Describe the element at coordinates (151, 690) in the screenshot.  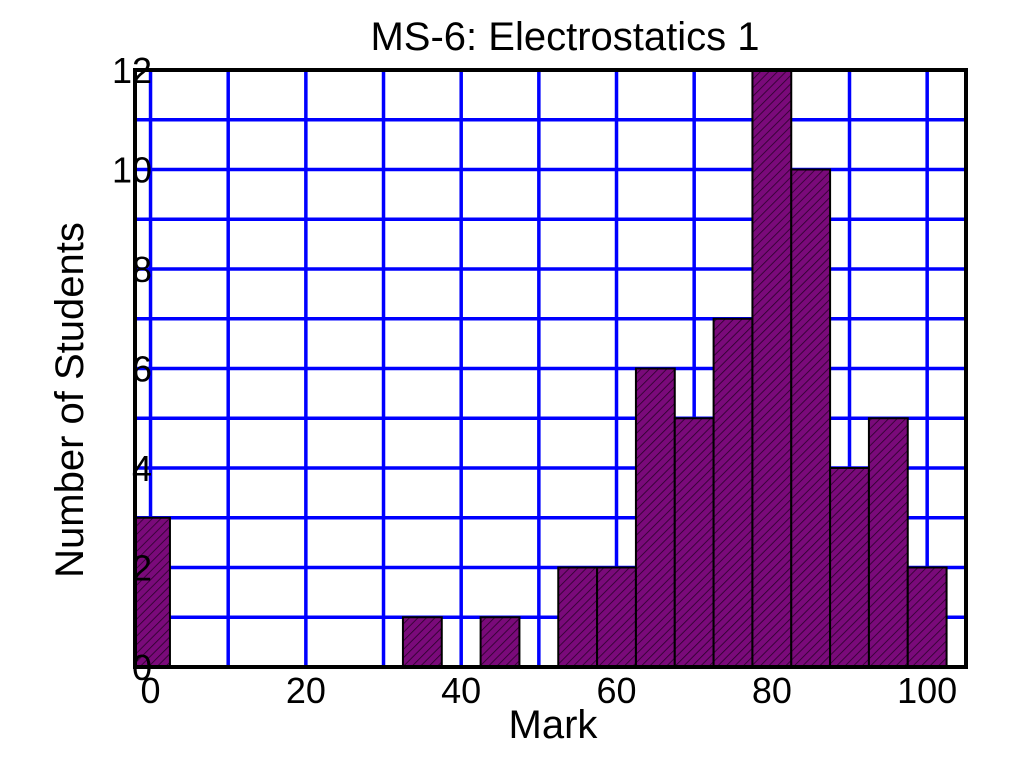
I see `x-tick-label: 0` at that location.